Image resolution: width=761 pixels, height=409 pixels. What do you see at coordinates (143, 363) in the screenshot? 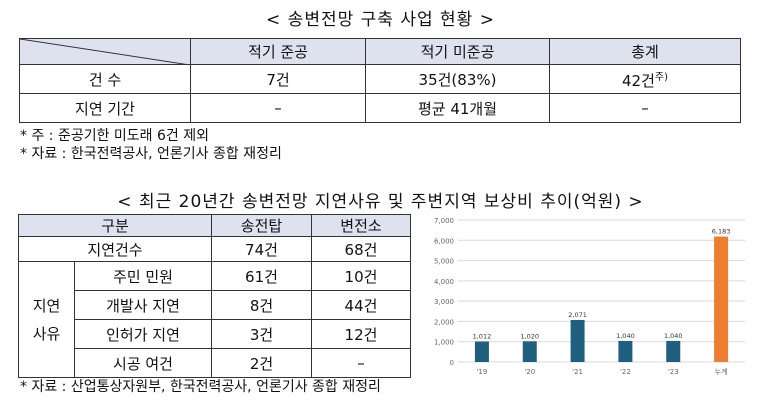
I see `reason-label: 시공 여건` at bounding box center [143, 363].